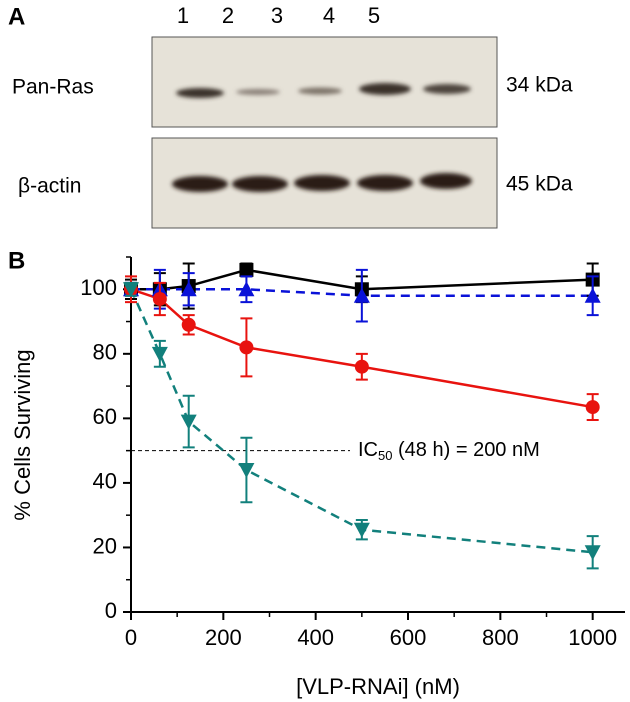 Image resolution: width=630 pixels, height=702 pixels. What do you see at coordinates (408, 637) in the screenshot?
I see `x-tick-label: 600` at bounding box center [408, 637].